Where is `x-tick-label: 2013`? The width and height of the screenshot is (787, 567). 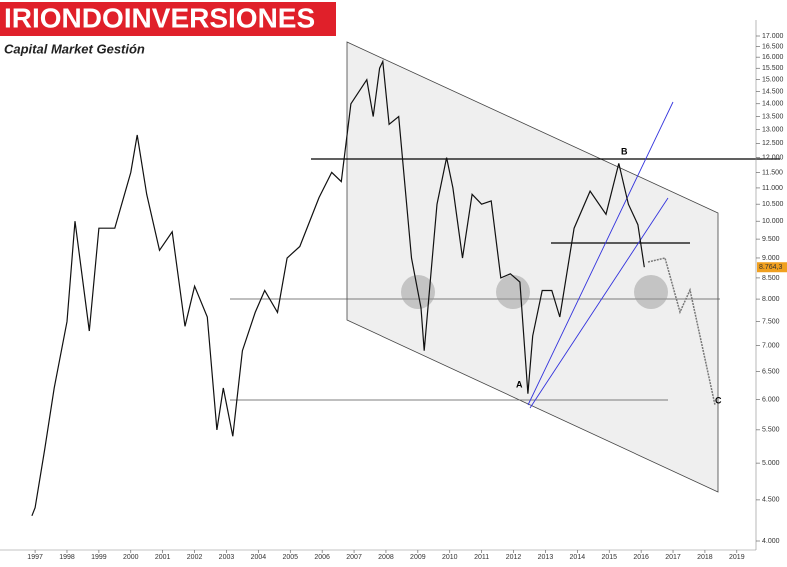 x-tick-label: 2013 is located at coordinates (546, 557).